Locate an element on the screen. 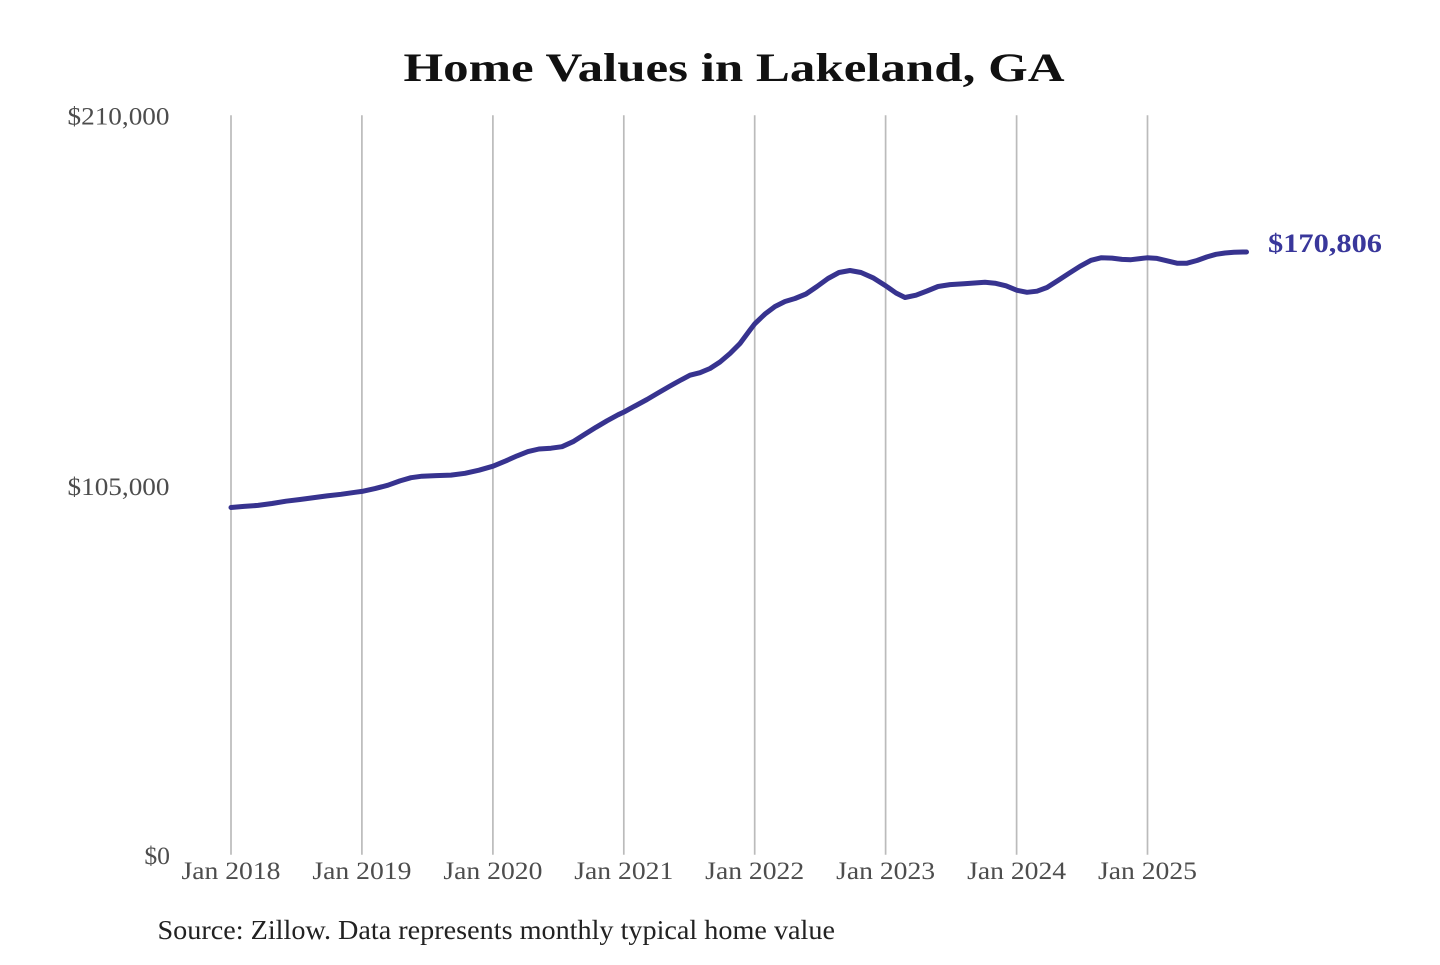 The width and height of the screenshot is (1440, 965). svg-text: $0 is located at coordinates (157, 855).